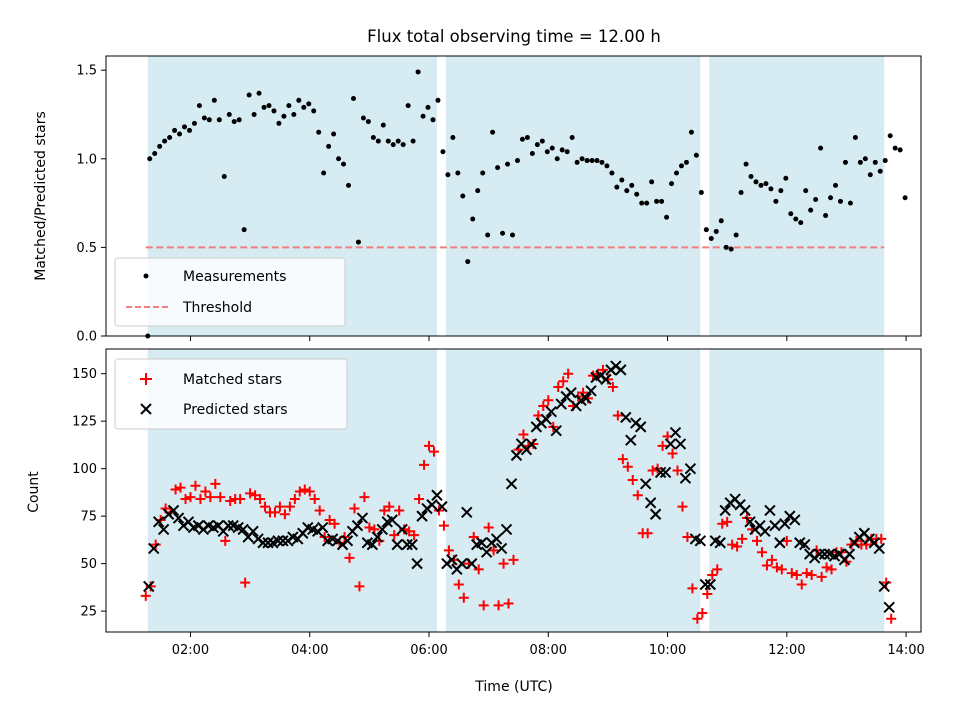 The height and width of the screenshot is (720, 960). Describe the element at coordinates (84, 374) in the screenshot. I see `y-tick-label: 150` at that location.